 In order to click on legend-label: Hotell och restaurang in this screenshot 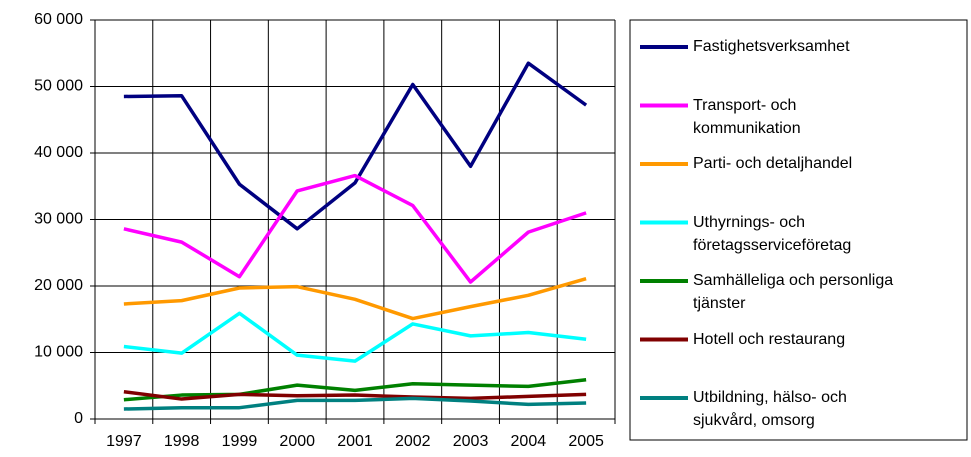, I will do `click(769, 339)`.